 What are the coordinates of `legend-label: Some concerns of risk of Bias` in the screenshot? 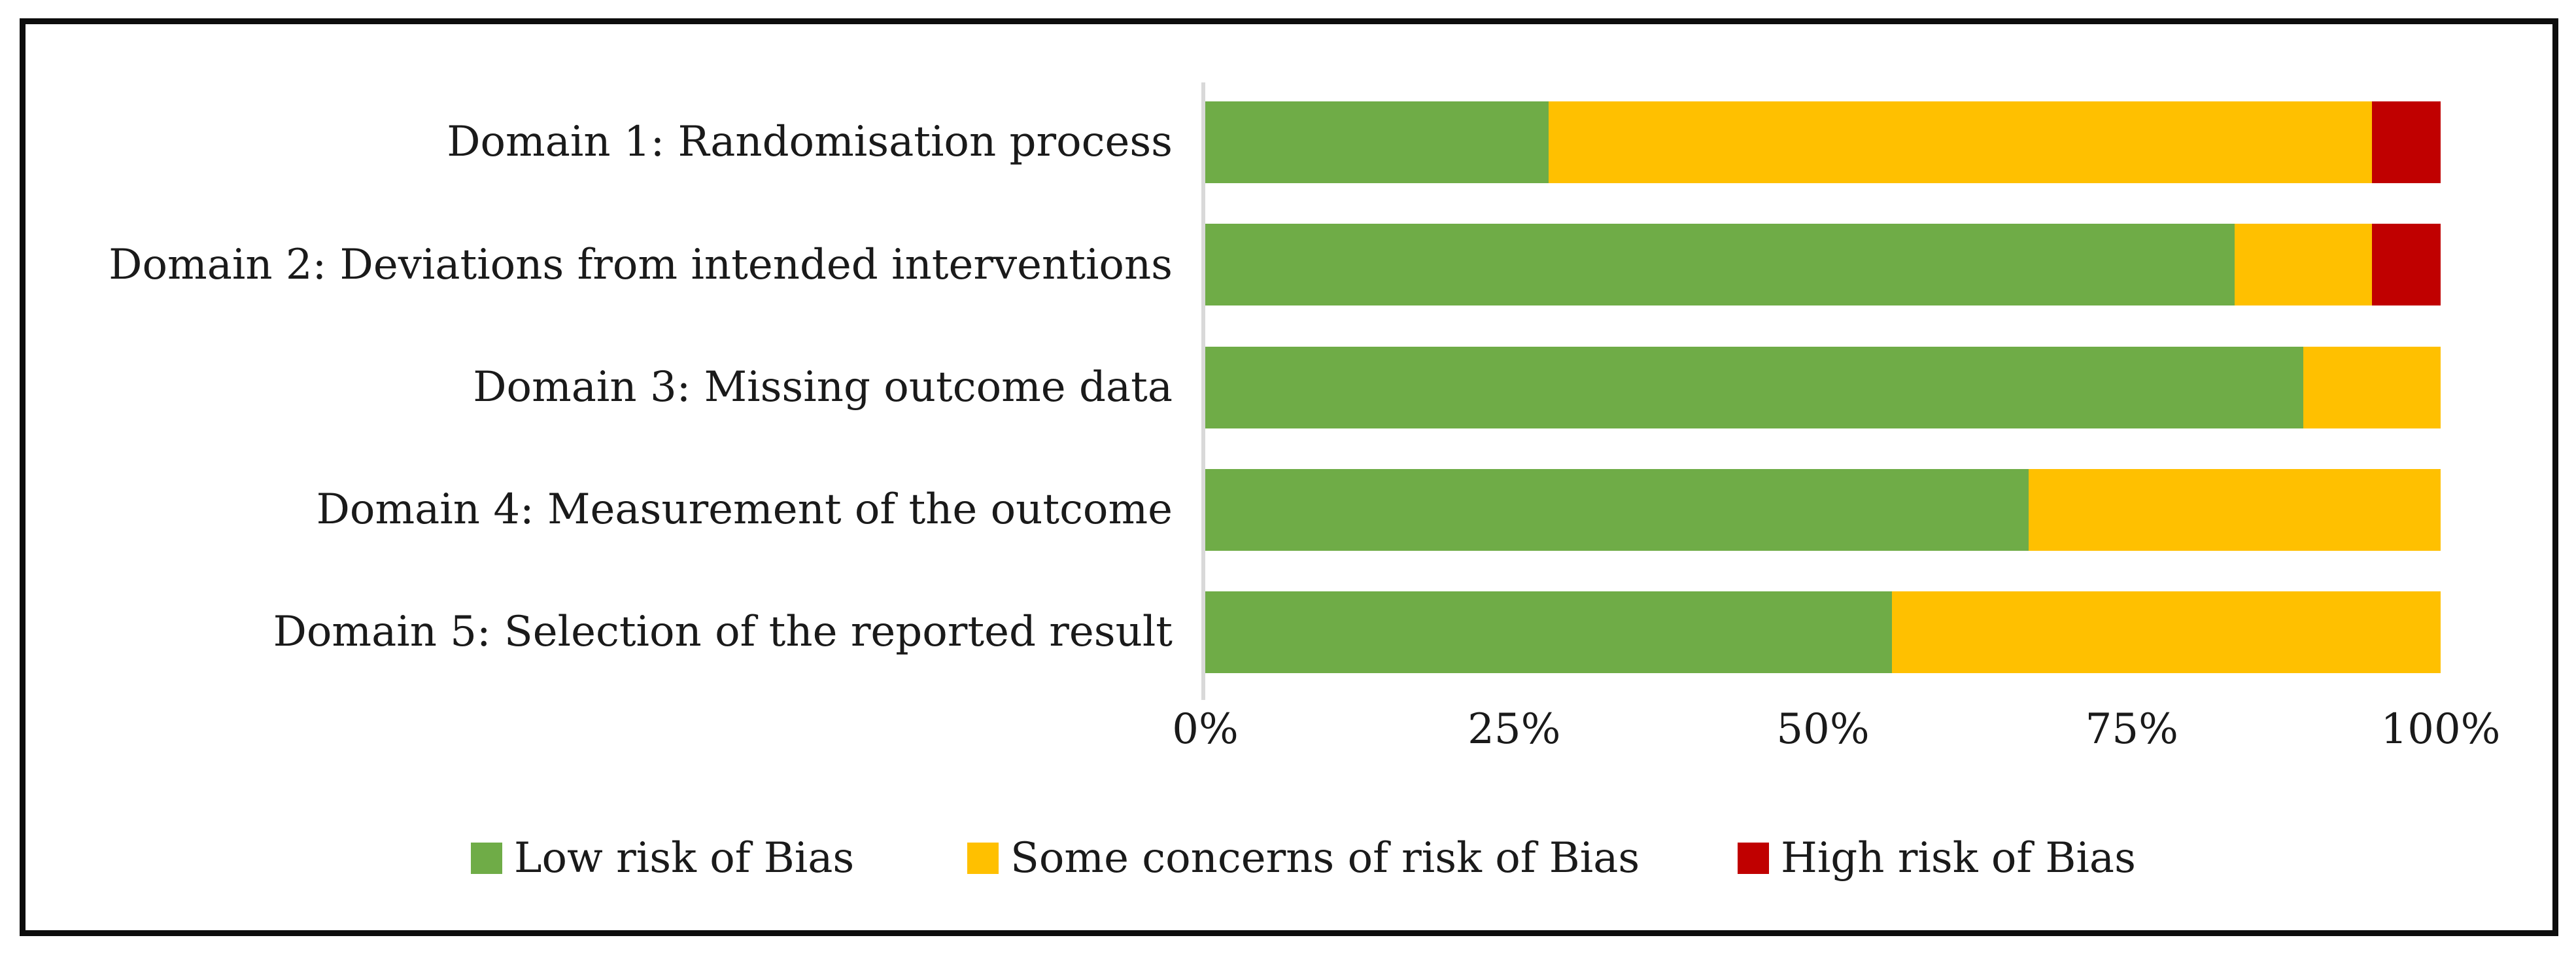 It's located at (1325, 858).